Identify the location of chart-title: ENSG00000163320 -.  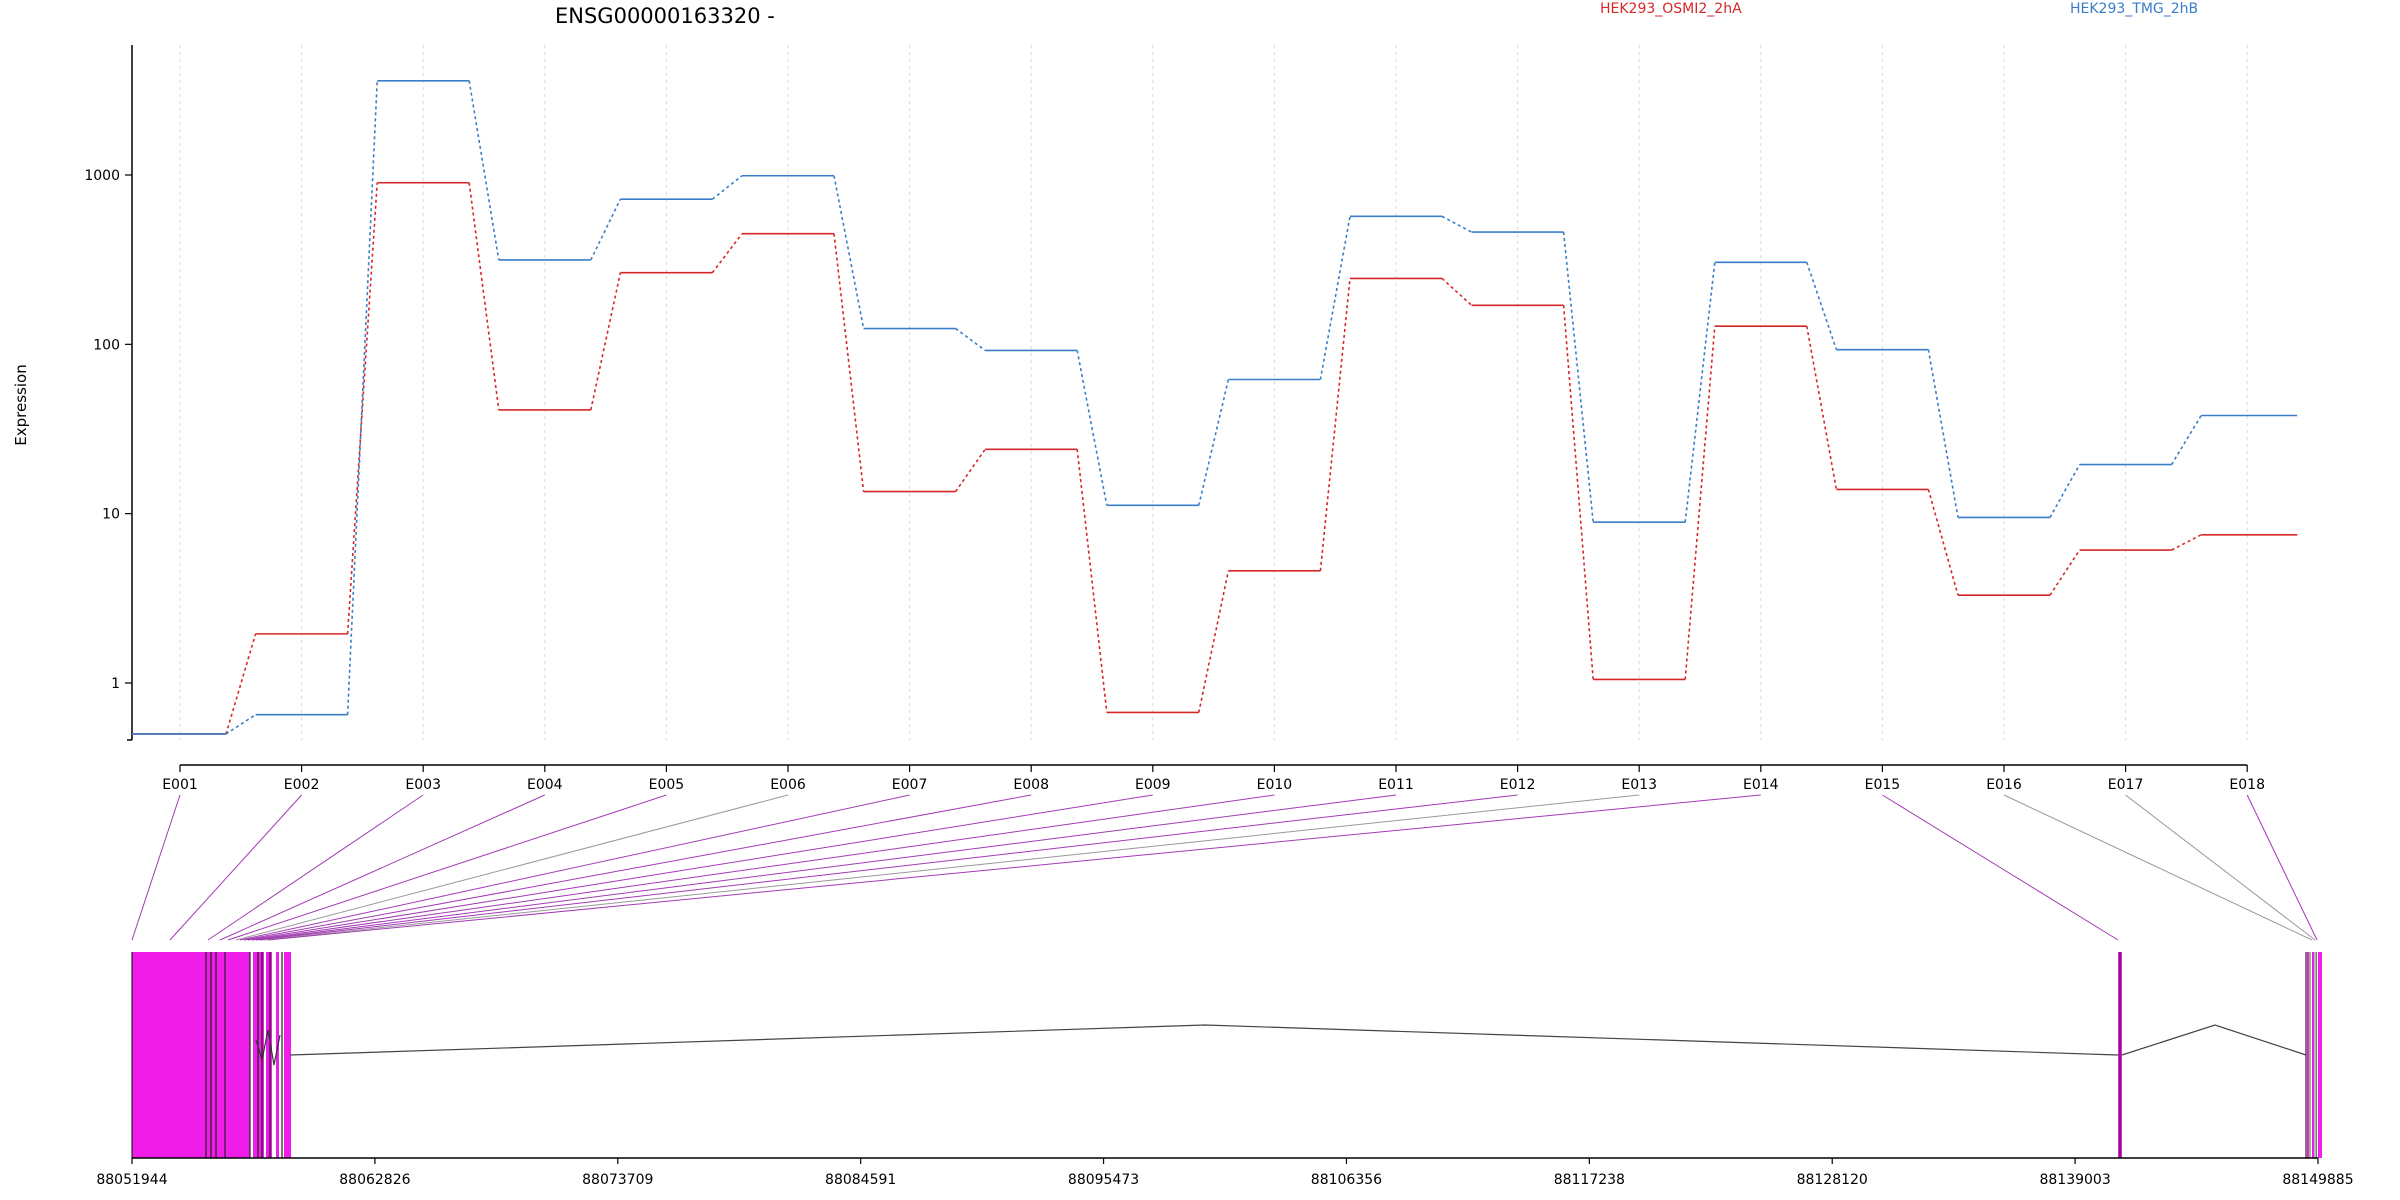
(665, 16).